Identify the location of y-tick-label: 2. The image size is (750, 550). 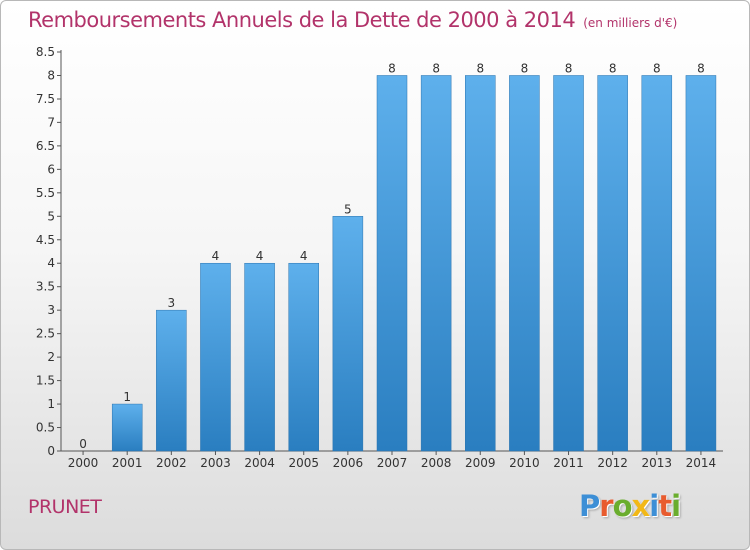
(51, 357).